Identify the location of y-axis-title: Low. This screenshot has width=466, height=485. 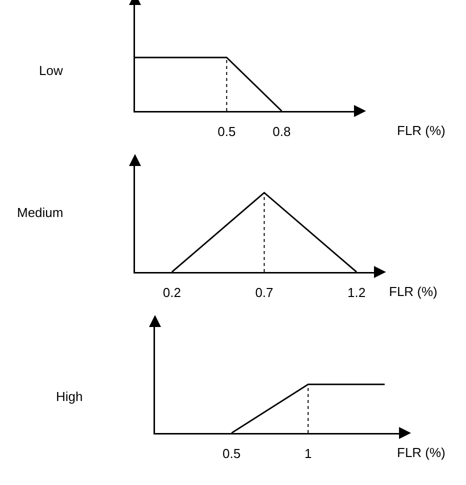
(51, 70).